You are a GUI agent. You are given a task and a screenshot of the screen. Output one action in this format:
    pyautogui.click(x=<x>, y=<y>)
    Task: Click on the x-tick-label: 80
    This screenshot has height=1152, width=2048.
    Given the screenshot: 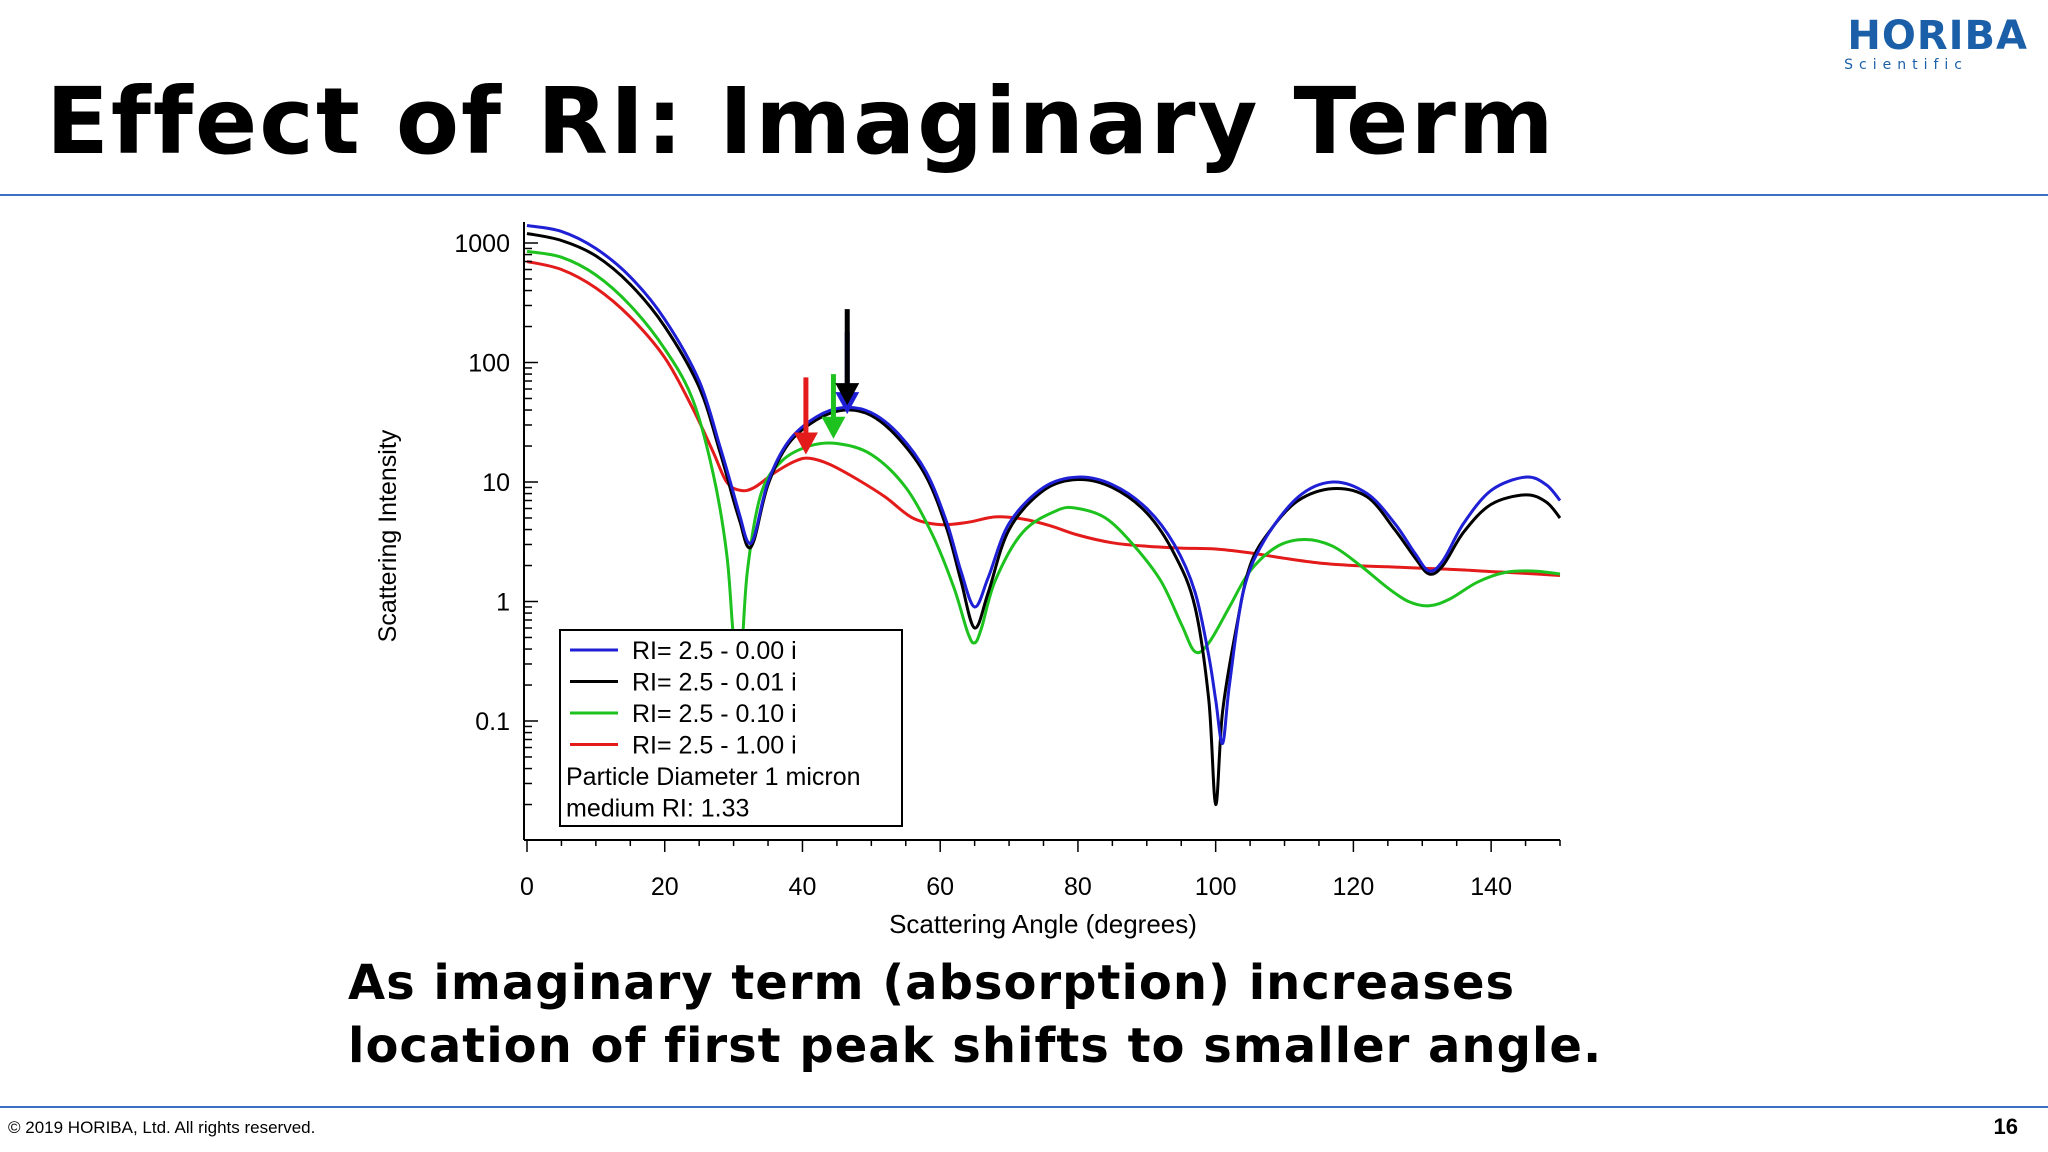 What is the action you would take?
    pyautogui.click(x=1078, y=887)
    